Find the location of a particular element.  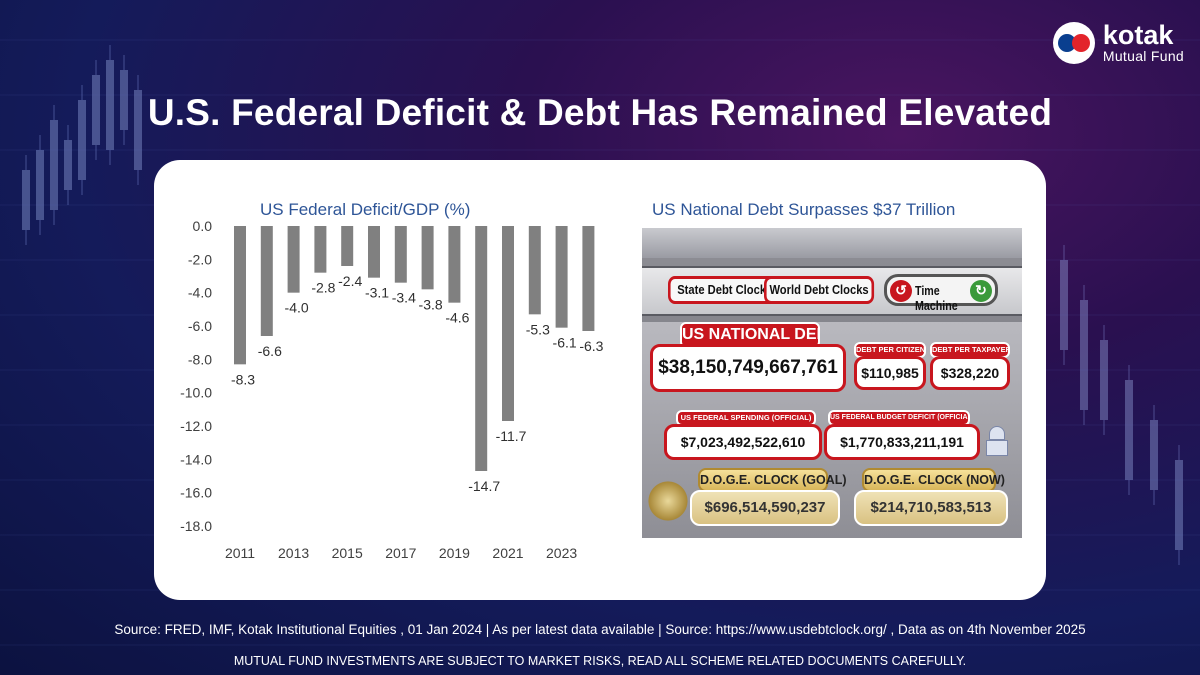

debt-panel-title: US National Debt Surpasses $37 Trillion is located at coordinates (804, 209).